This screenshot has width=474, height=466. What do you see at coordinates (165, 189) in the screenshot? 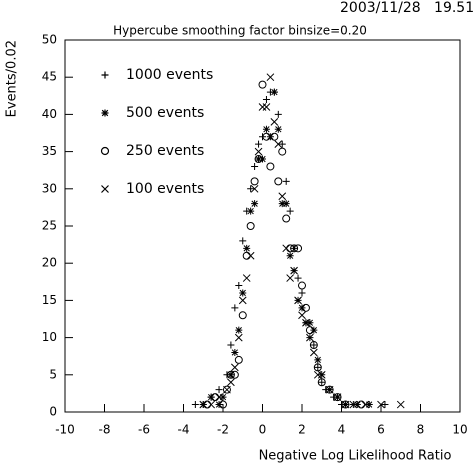
I see `legend-label: 100 events` at bounding box center [165, 189].